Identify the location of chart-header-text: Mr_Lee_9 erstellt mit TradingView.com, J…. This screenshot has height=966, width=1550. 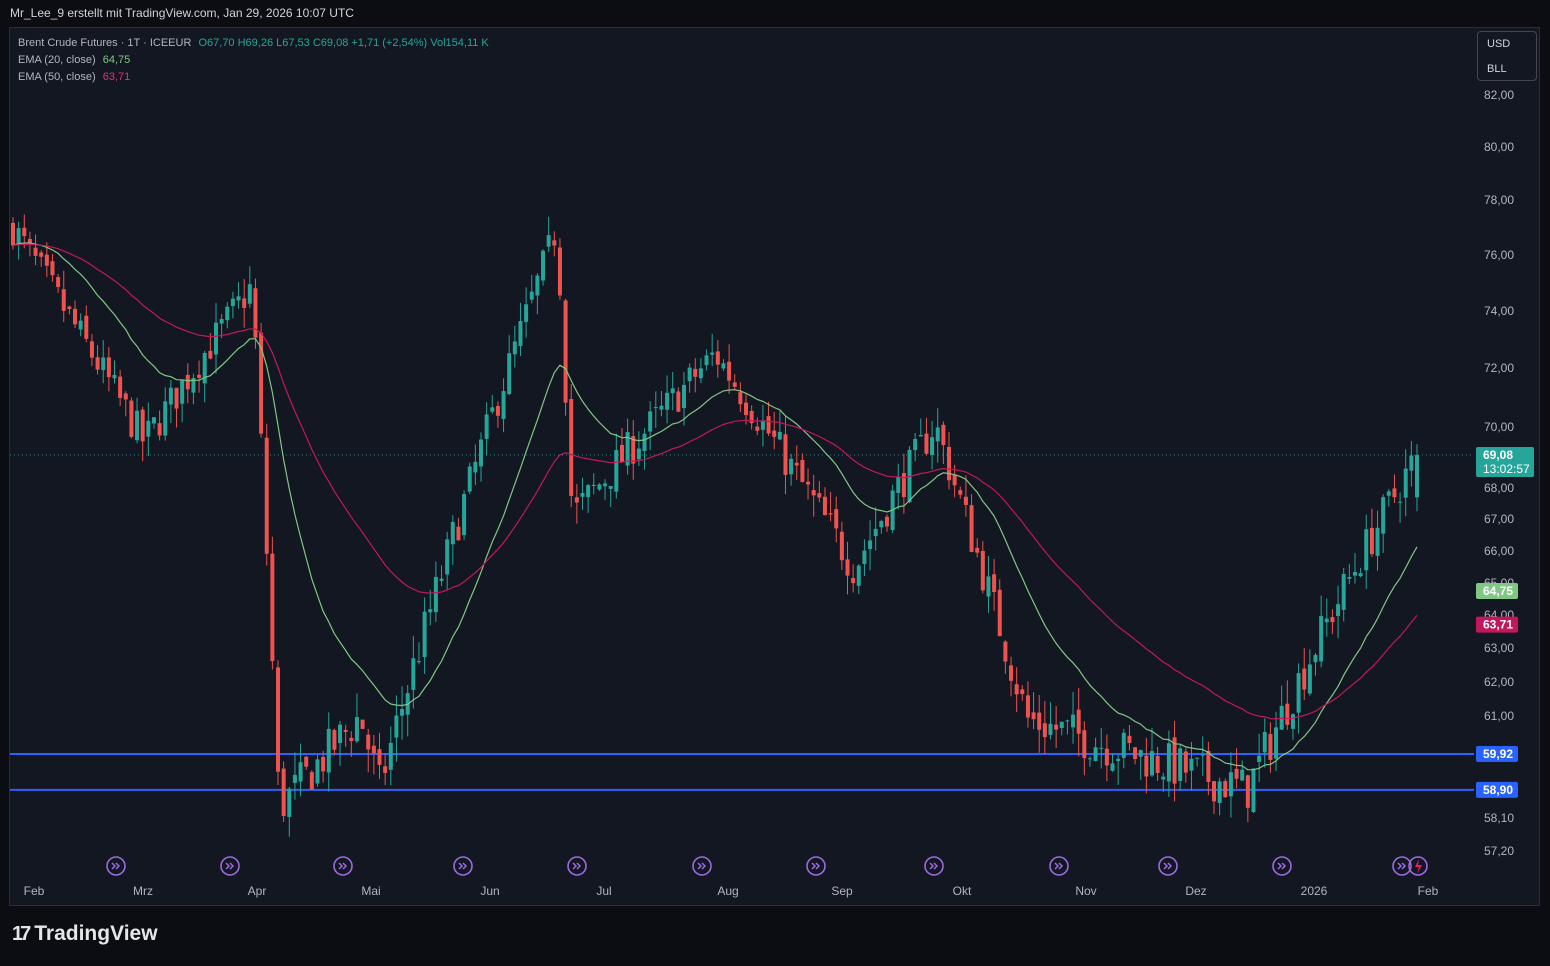
(182, 13).